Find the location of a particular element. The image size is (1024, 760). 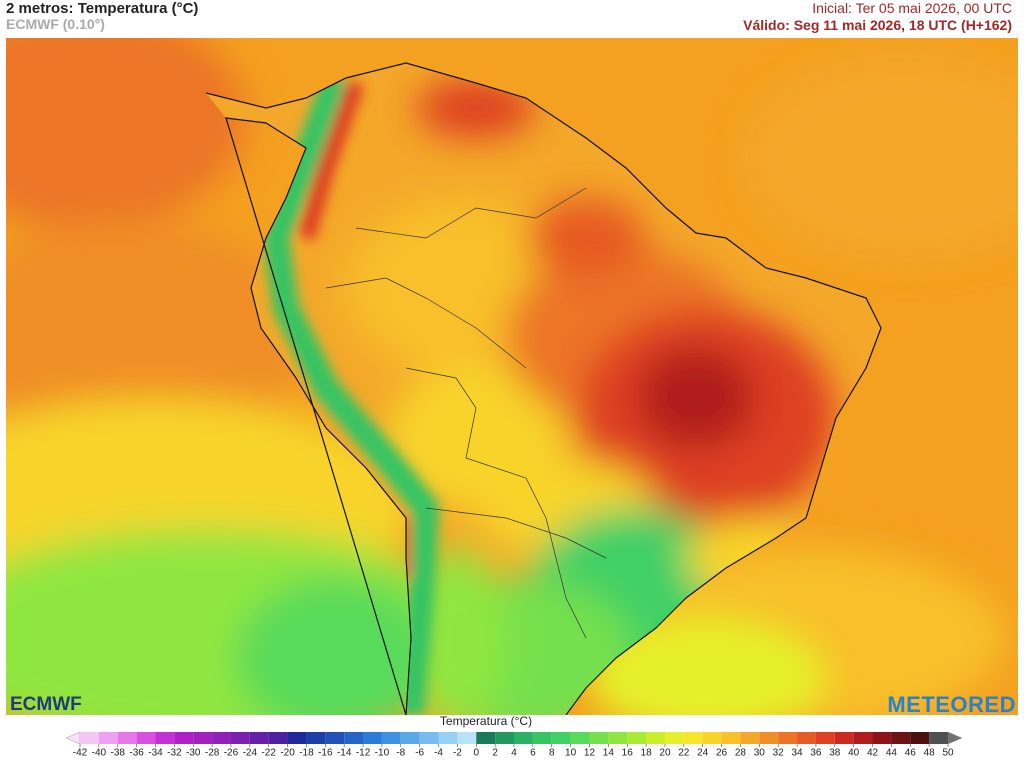

tick-label: -4 is located at coordinates (438, 753).